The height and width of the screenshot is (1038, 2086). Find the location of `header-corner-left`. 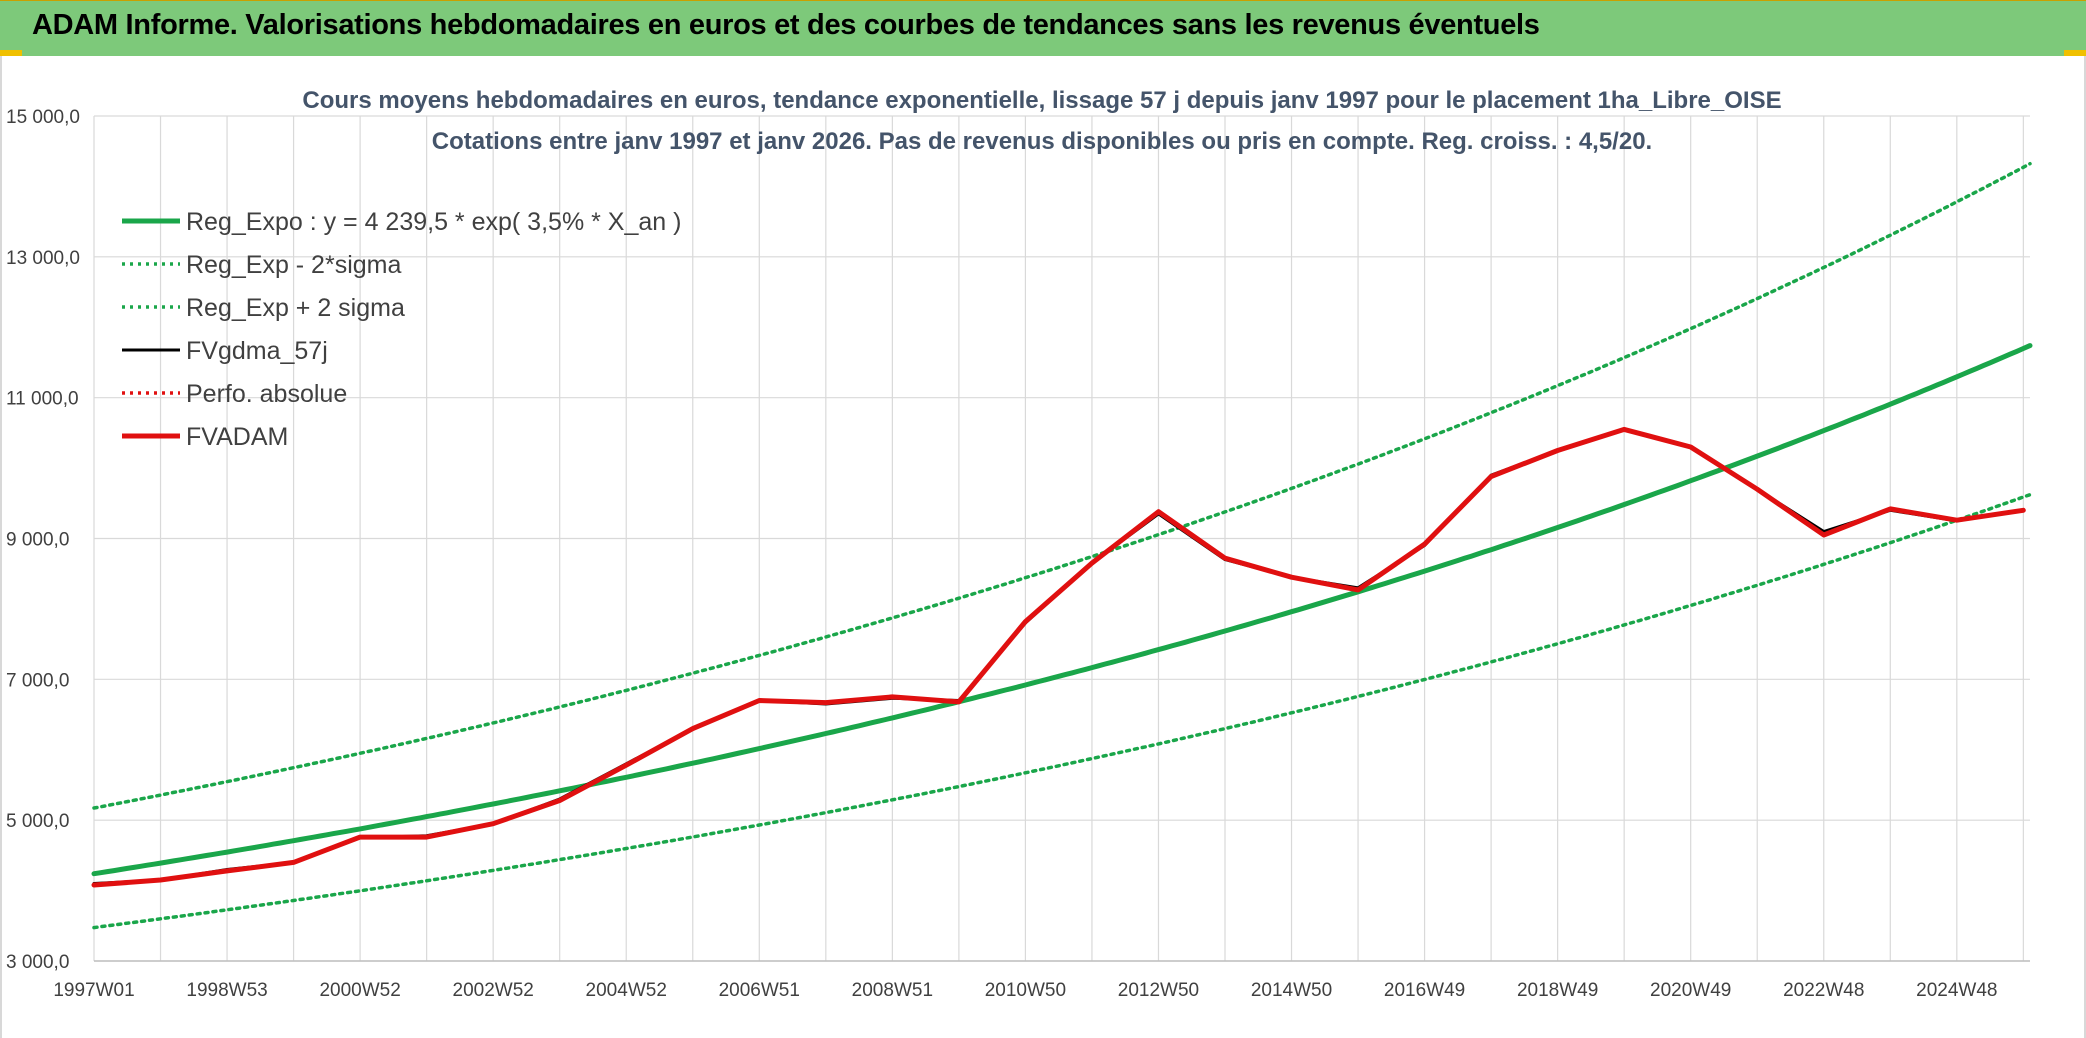

header-corner-left is located at coordinates (11, 53).